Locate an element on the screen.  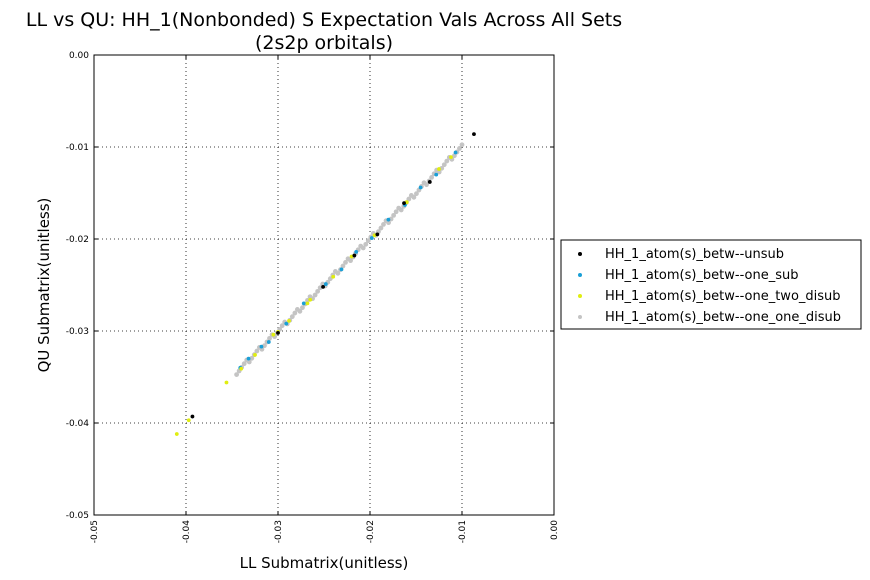
x-tick-label: -0.05 is located at coordinates (95, 531).